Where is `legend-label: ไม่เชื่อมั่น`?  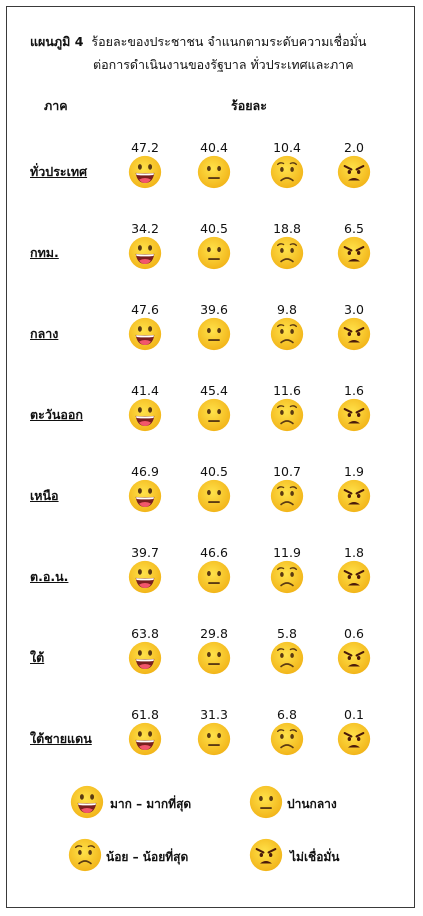
legend-label: ไม่เชื่อมั่น is located at coordinates (315, 857).